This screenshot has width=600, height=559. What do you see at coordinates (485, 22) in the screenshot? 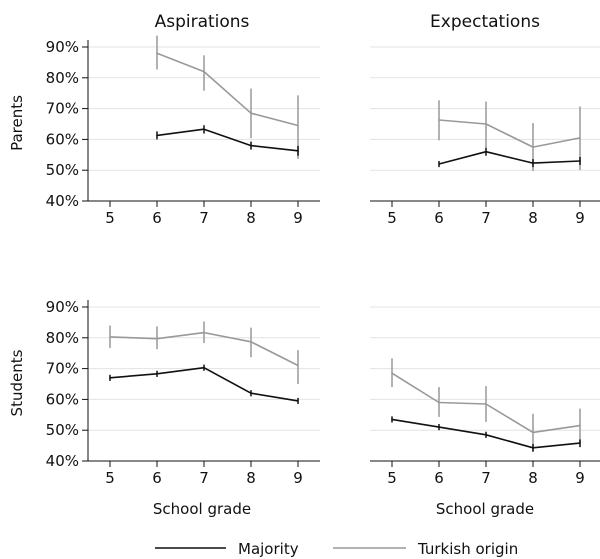
I see `column-title-expectations: Expectations` at bounding box center [485, 22].